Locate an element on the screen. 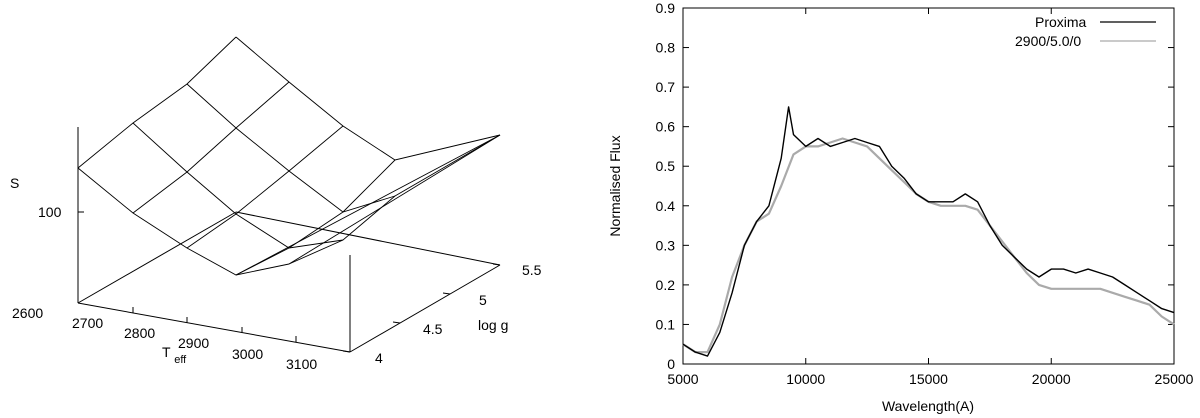  surface-ytick-label: 4 is located at coordinates (379, 358).